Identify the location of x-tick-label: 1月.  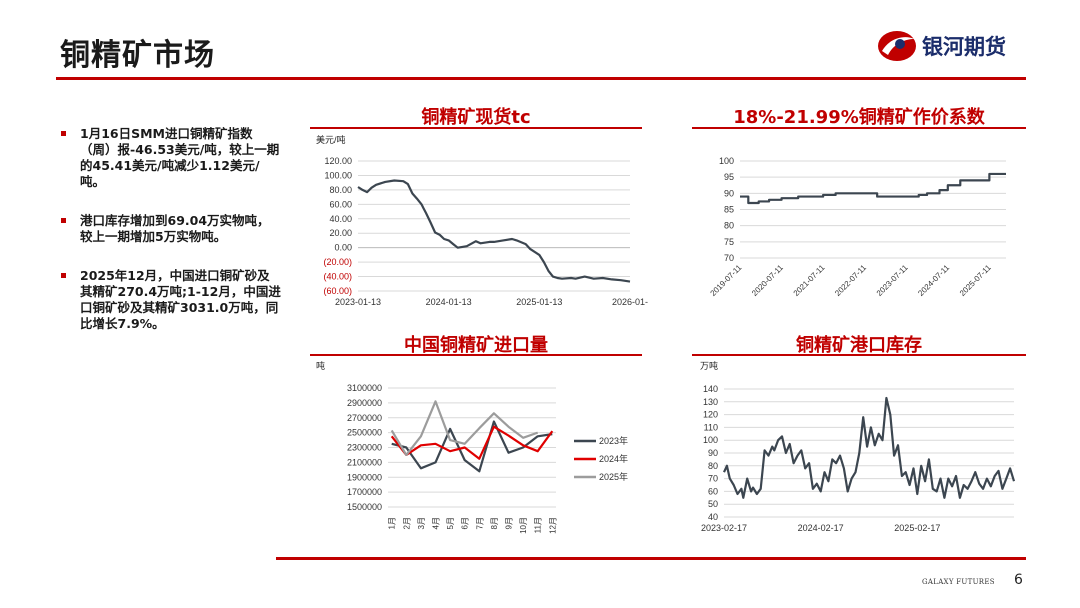
(392, 523).